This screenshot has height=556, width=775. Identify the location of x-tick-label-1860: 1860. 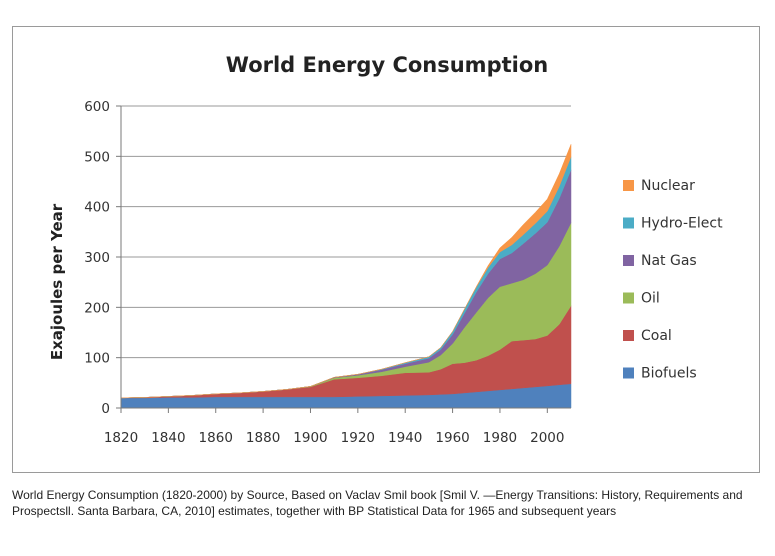
(216, 438).